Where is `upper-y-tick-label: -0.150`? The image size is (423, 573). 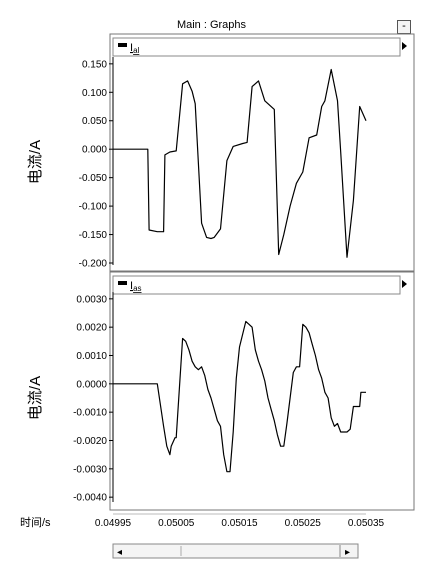 upper-y-tick-label: -0.150 is located at coordinates (93, 235).